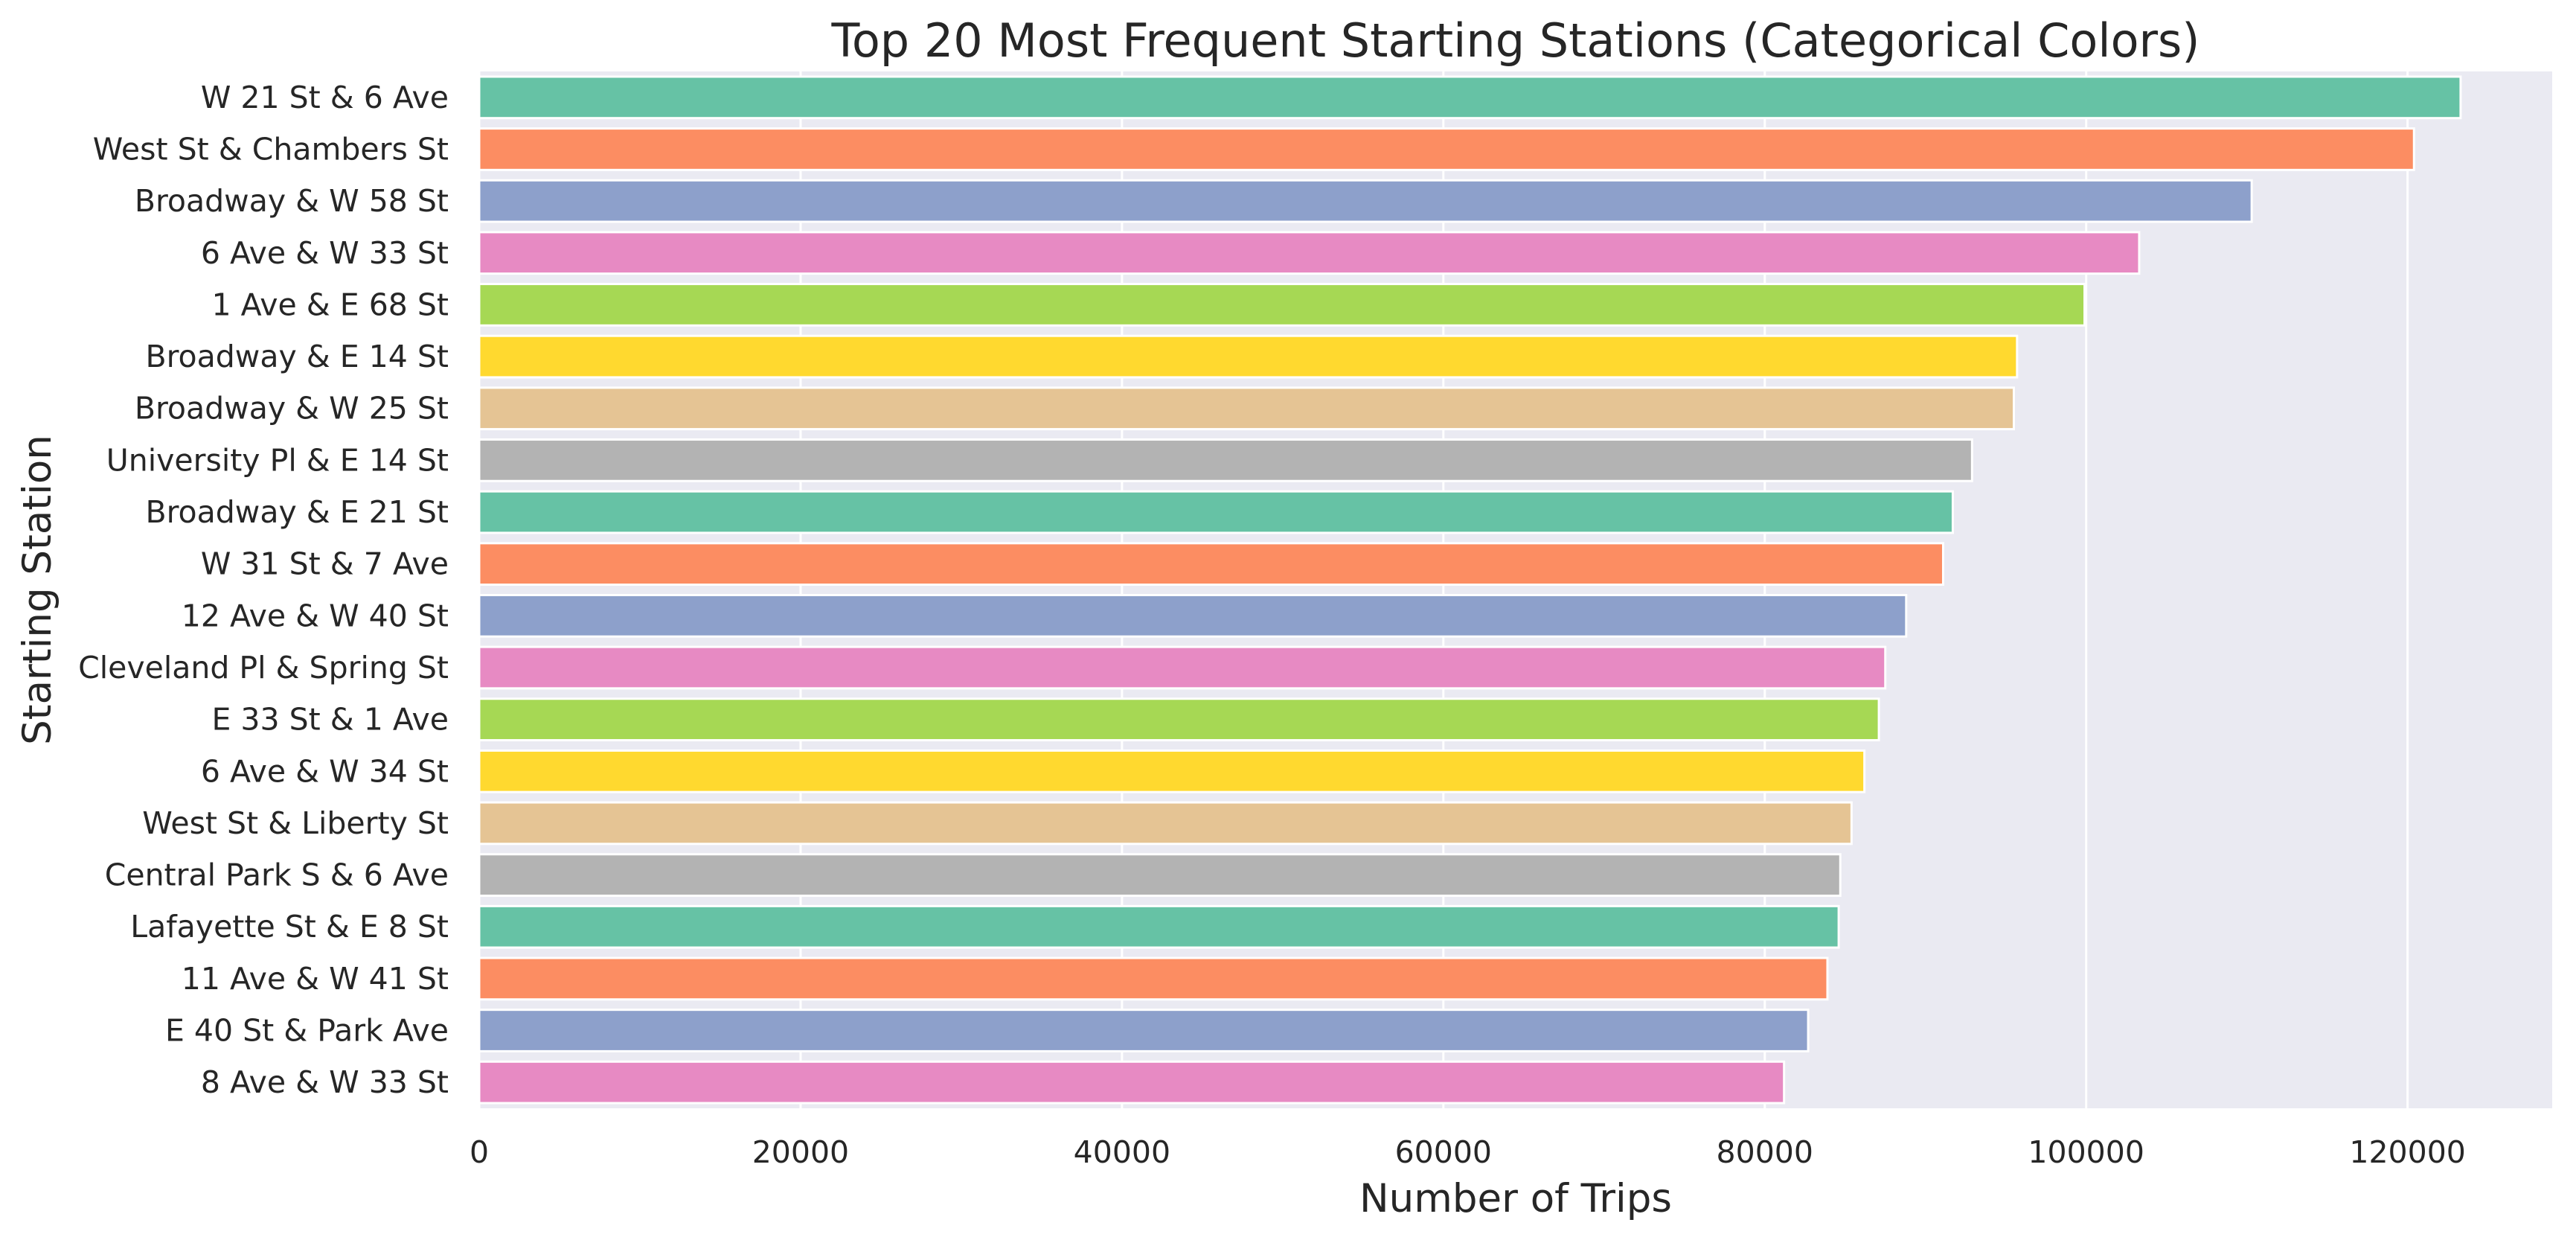 The width and height of the screenshot is (2576, 1243). I want to click on x-tick-label: 60000, so click(1444, 1152).